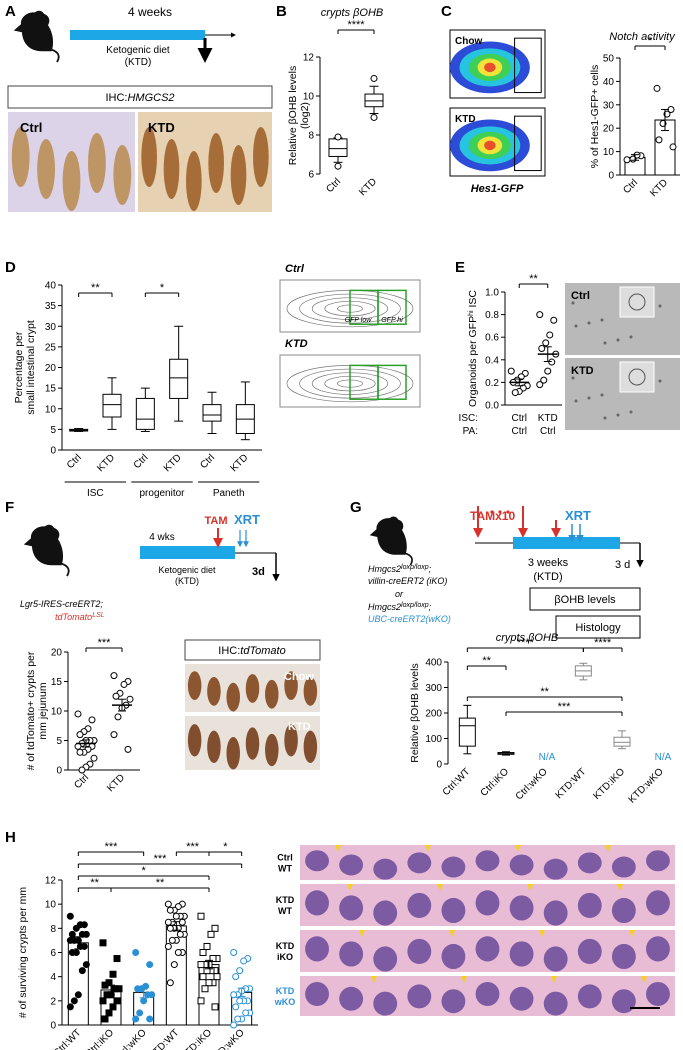  I want to click on label-part: HMGCS2, so click(150, 98).